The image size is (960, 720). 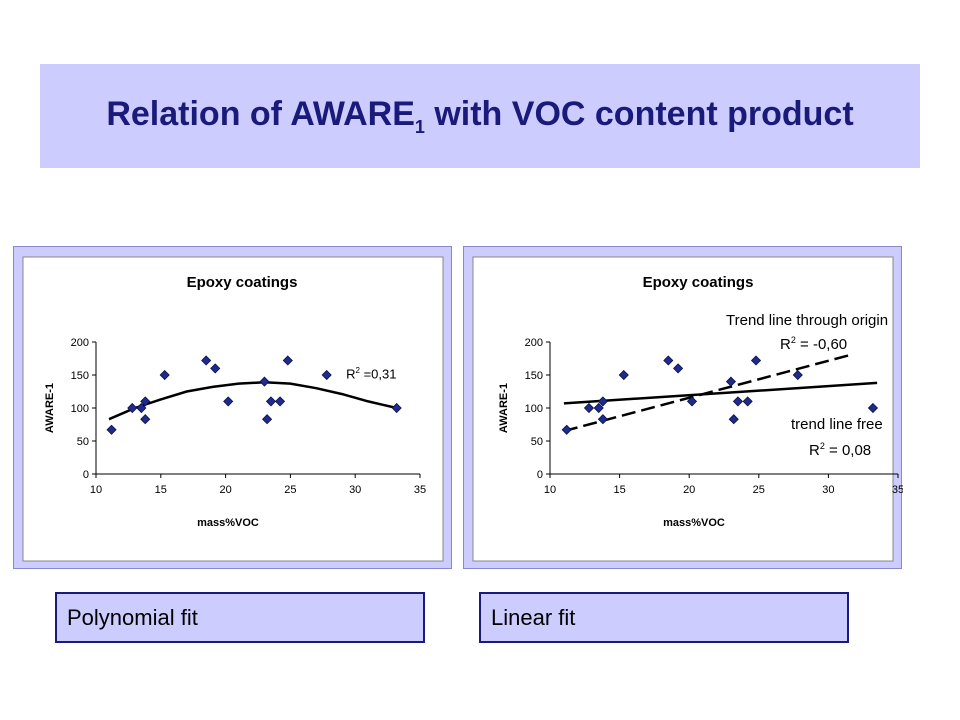 What do you see at coordinates (720, 393) in the screenshot?
I see `trend-line-free` at bounding box center [720, 393].